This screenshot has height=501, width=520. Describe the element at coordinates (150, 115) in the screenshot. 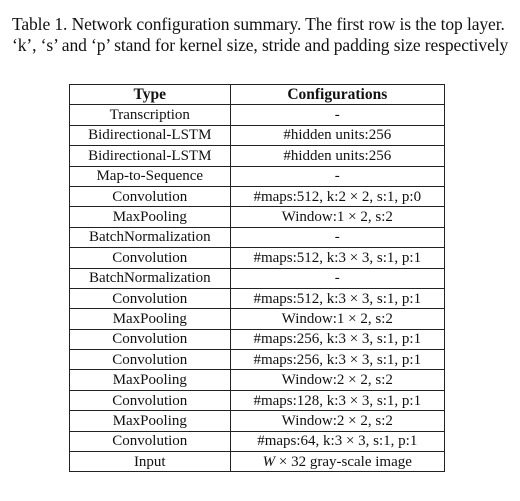

I see `layer-type-cell: Transcription` at that location.